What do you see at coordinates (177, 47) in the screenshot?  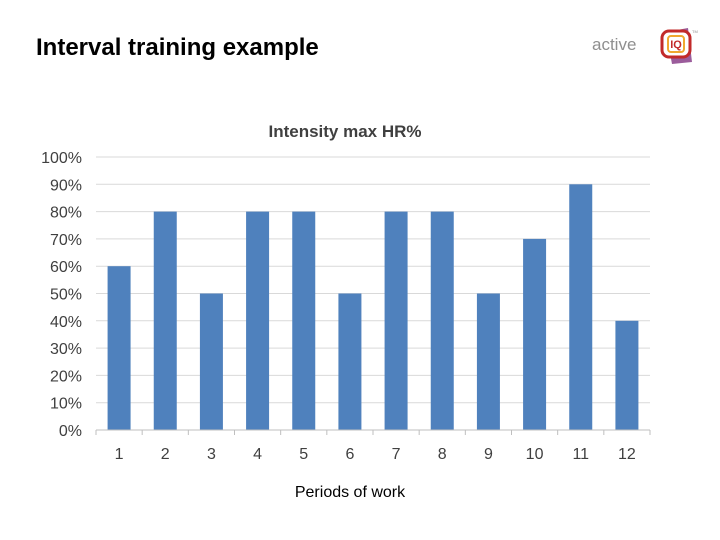 I see `slide-title: Interval training example` at bounding box center [177, 47].